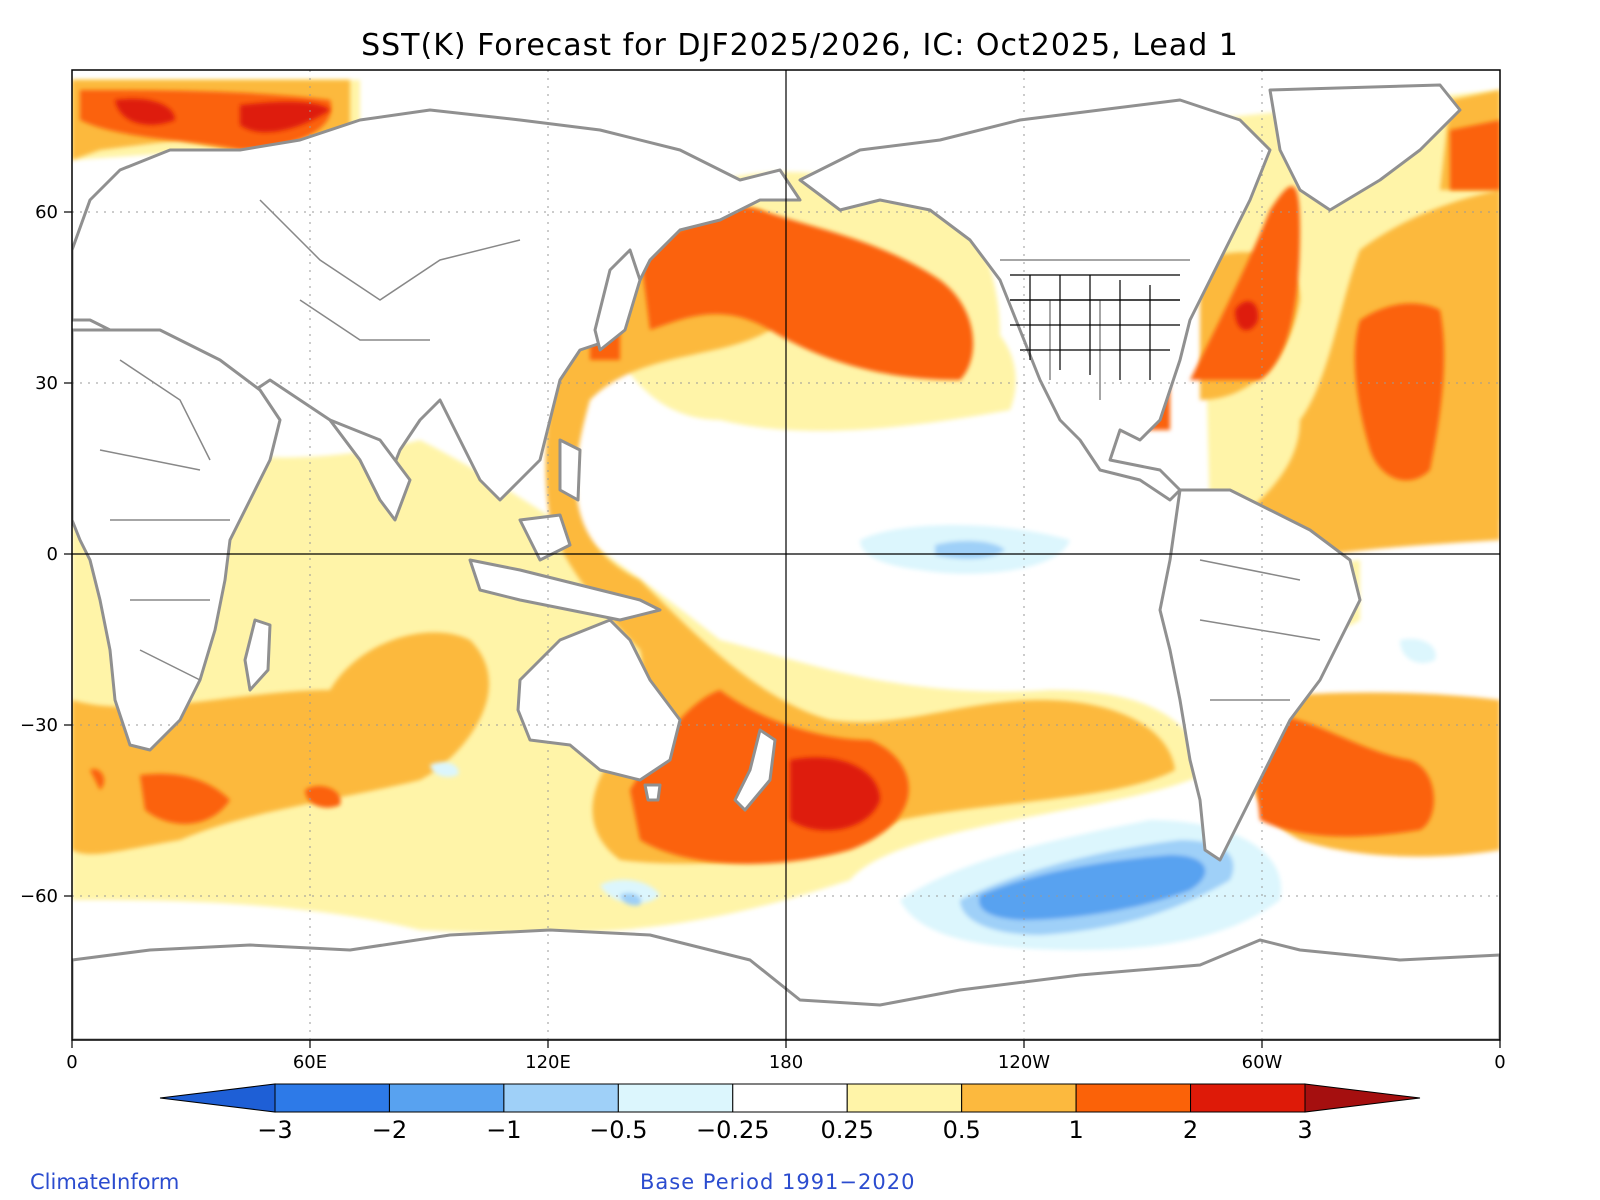 This screenshot has height=1200, width=1600. What do you see at coordinates (786, 984) in the screenshot?
I see `land-antarctica` at bounding box center [786, 984].